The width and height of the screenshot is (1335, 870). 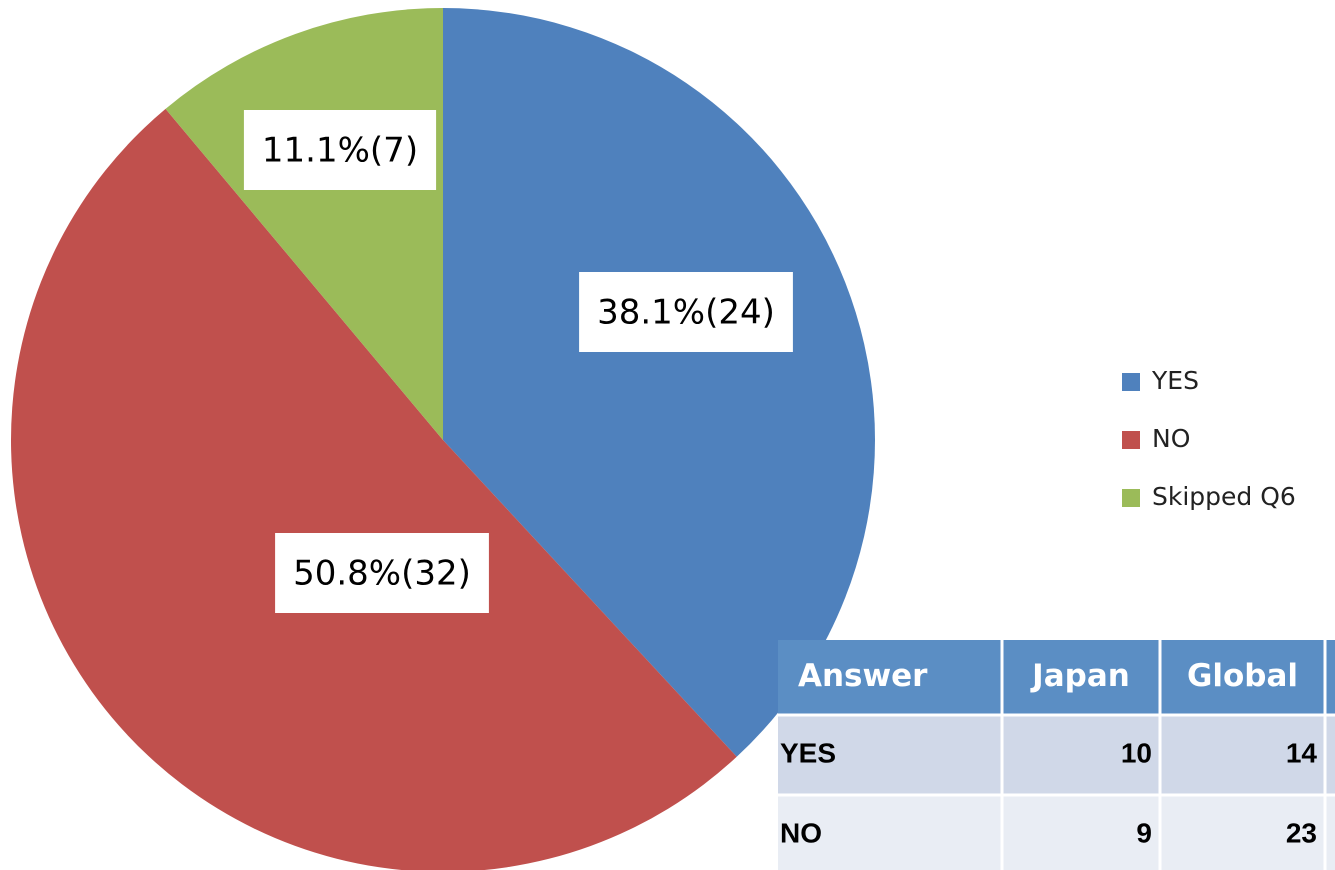 I want to click on table-cell: 14, so click(x=1302, y=752).